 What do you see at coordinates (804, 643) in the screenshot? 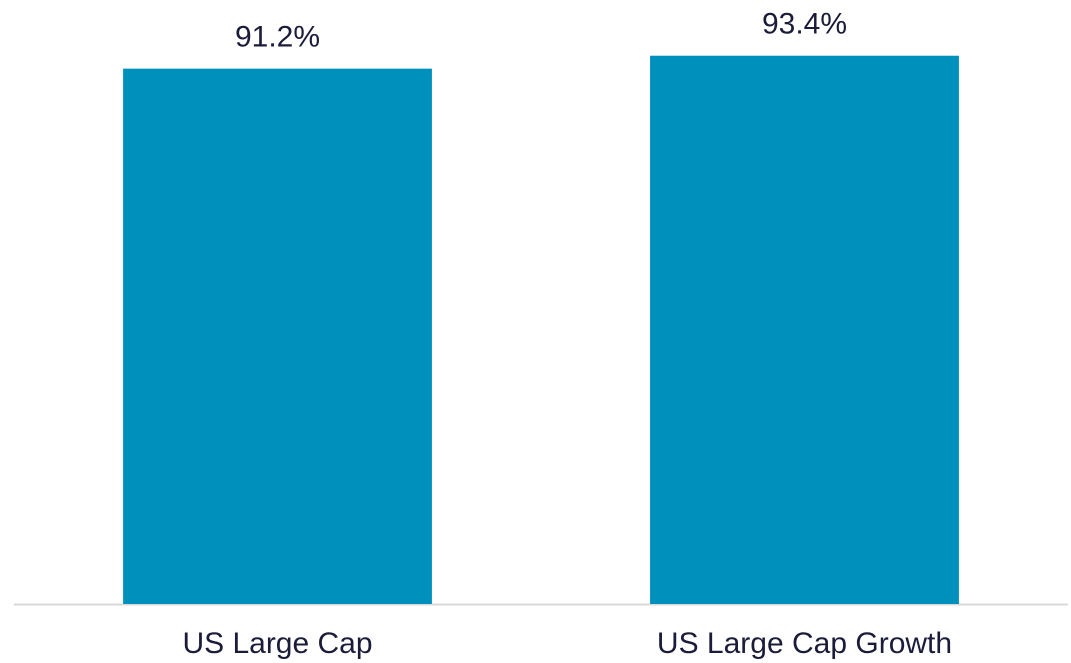
I see `x-tick-label: US Large Cap Growth` at bounding box center [804, 643].